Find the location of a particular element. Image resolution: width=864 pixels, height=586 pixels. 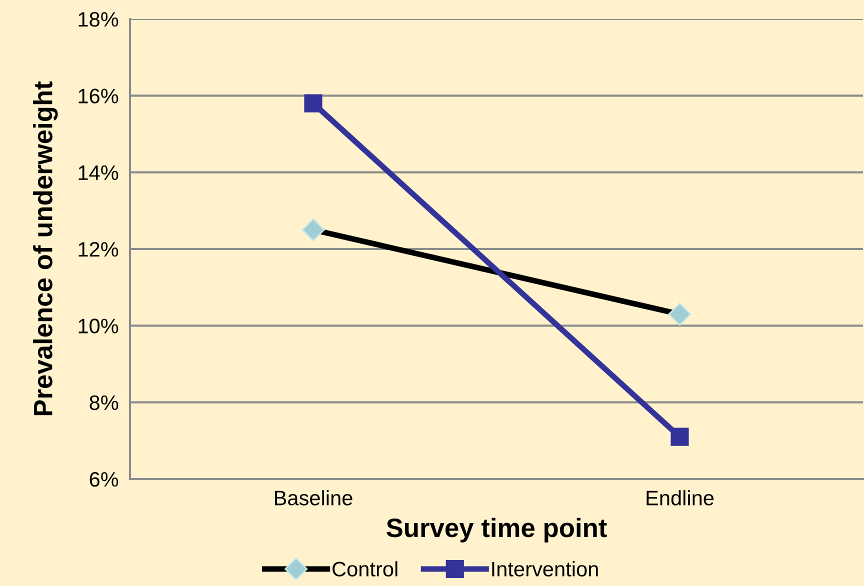

y-tick-label: 10% is located at coordinates (98, 326).